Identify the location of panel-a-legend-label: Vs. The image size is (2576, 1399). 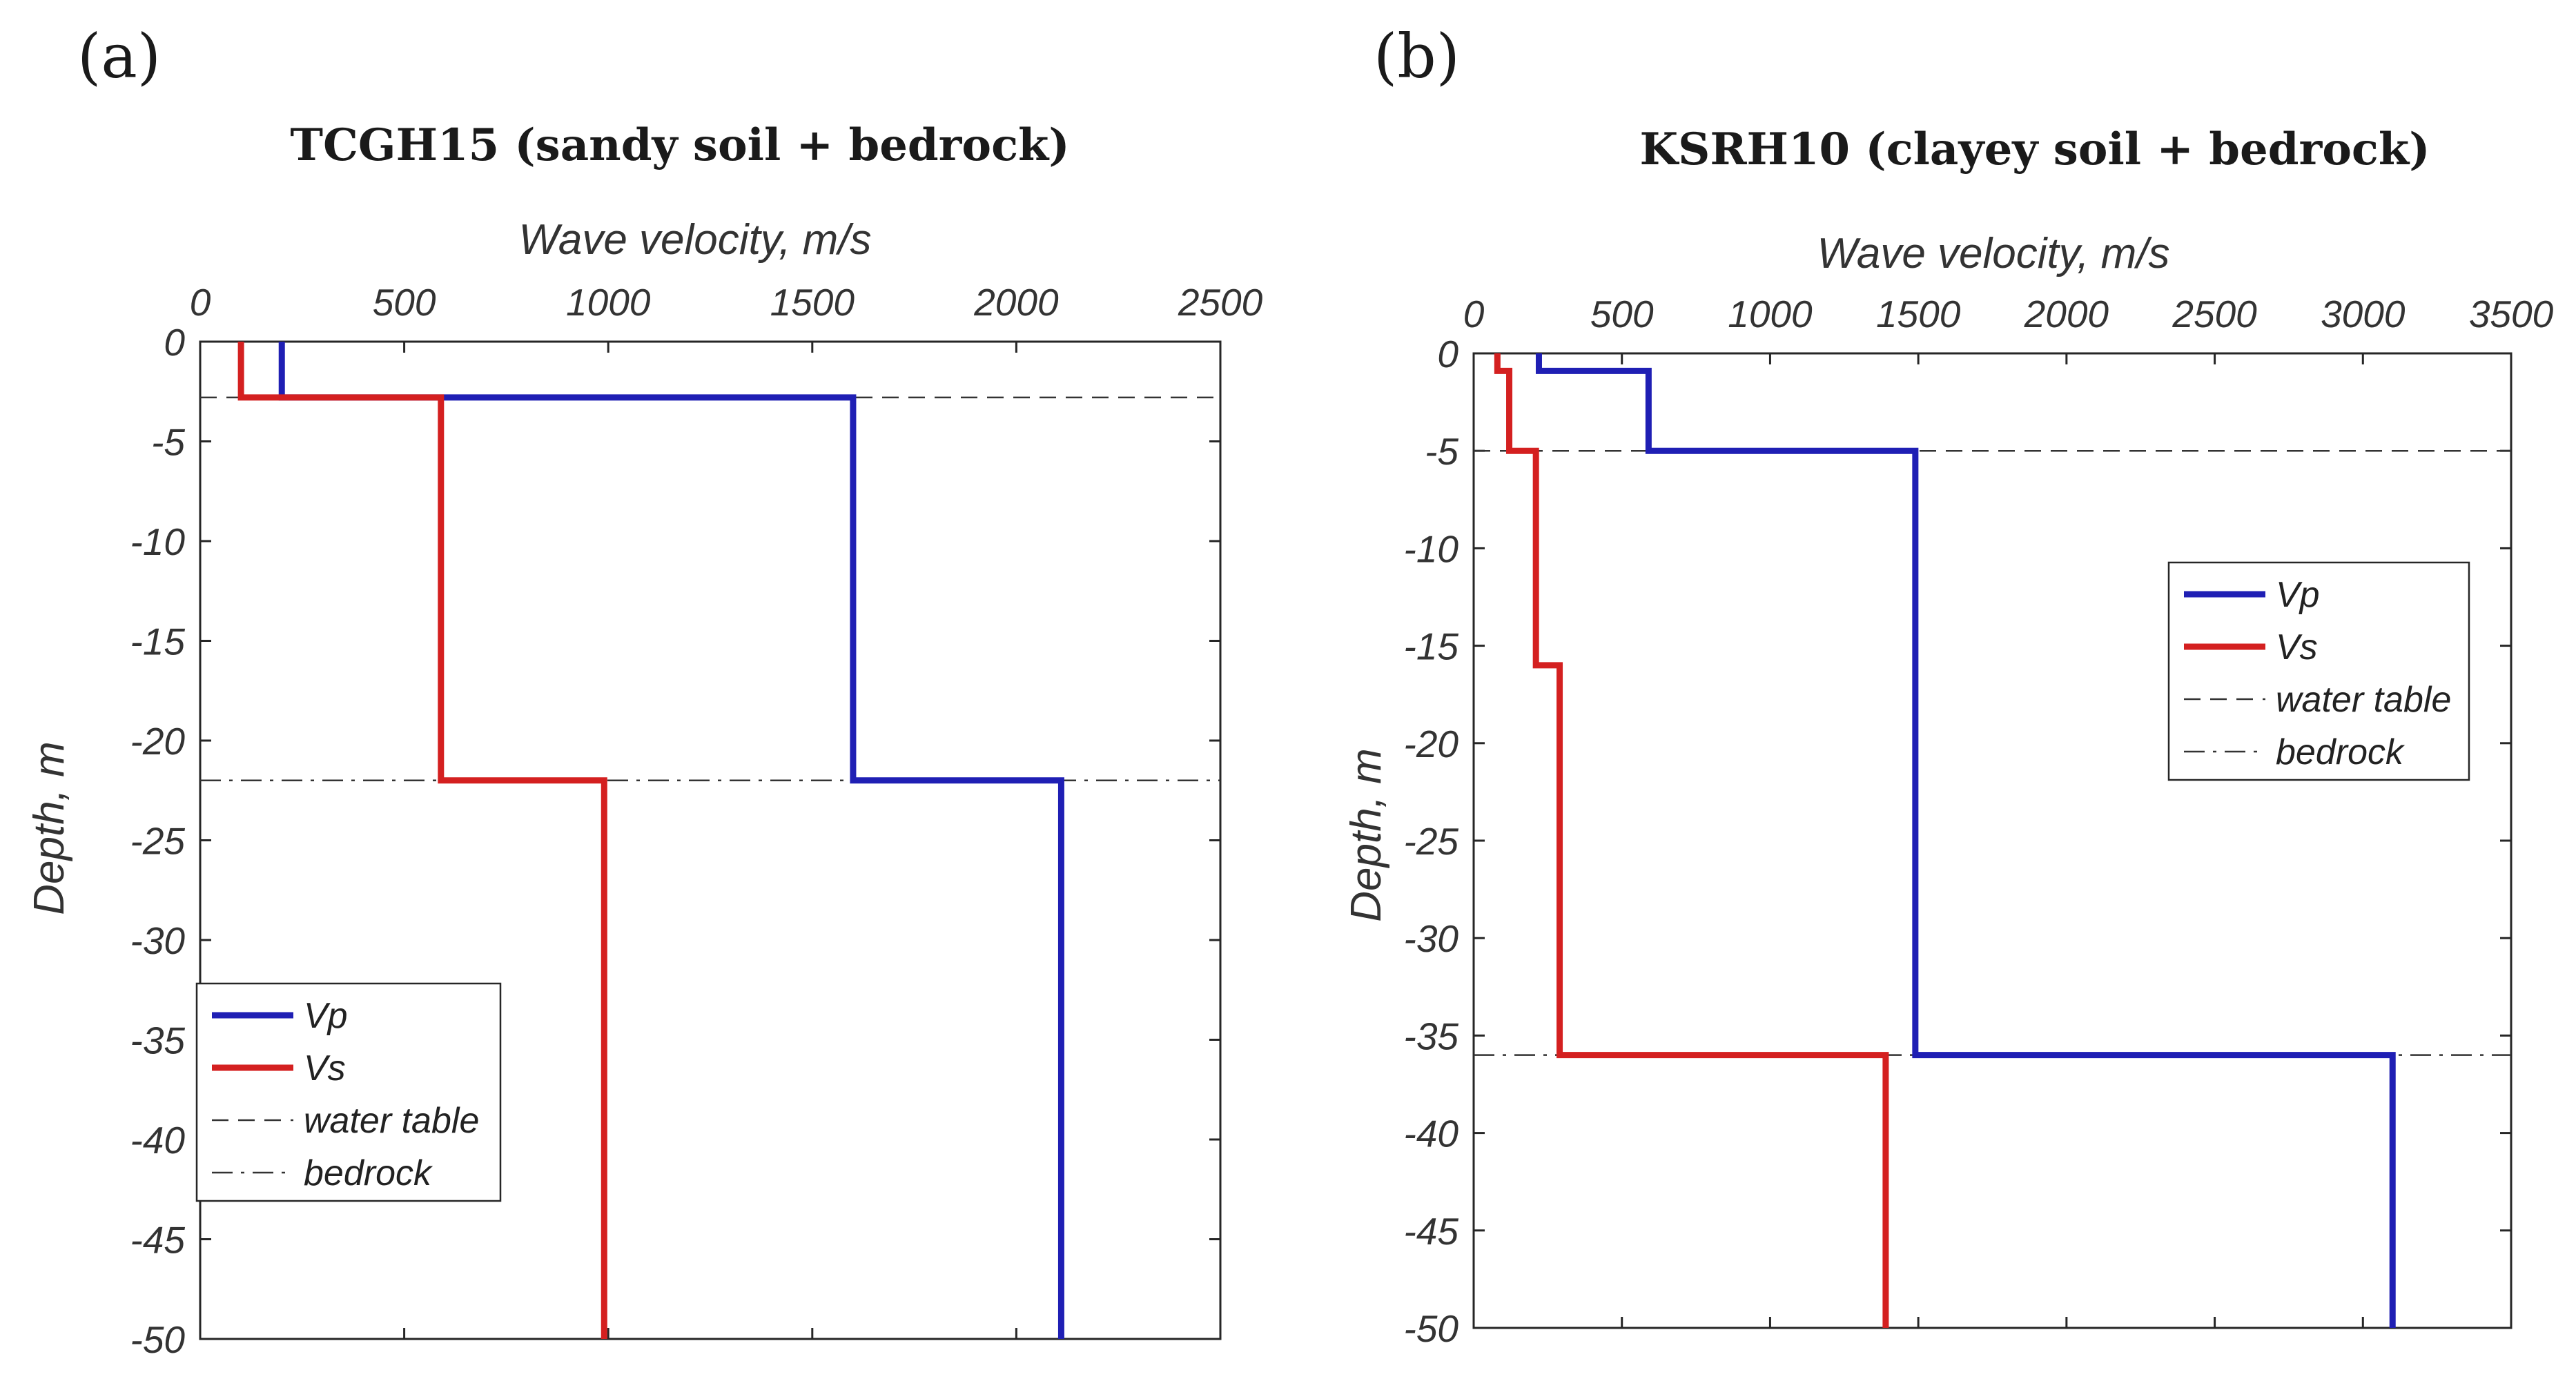
(325, 1068).